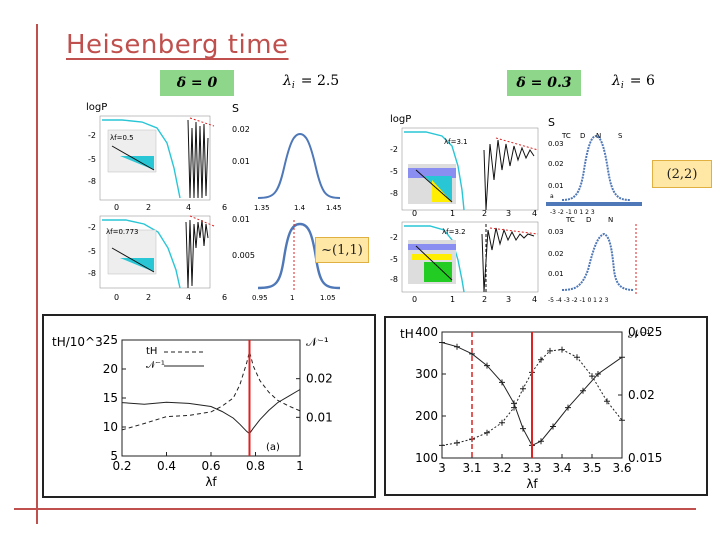  I want to click on lambda-left-label: λi = 2.5, so click(311, 82).